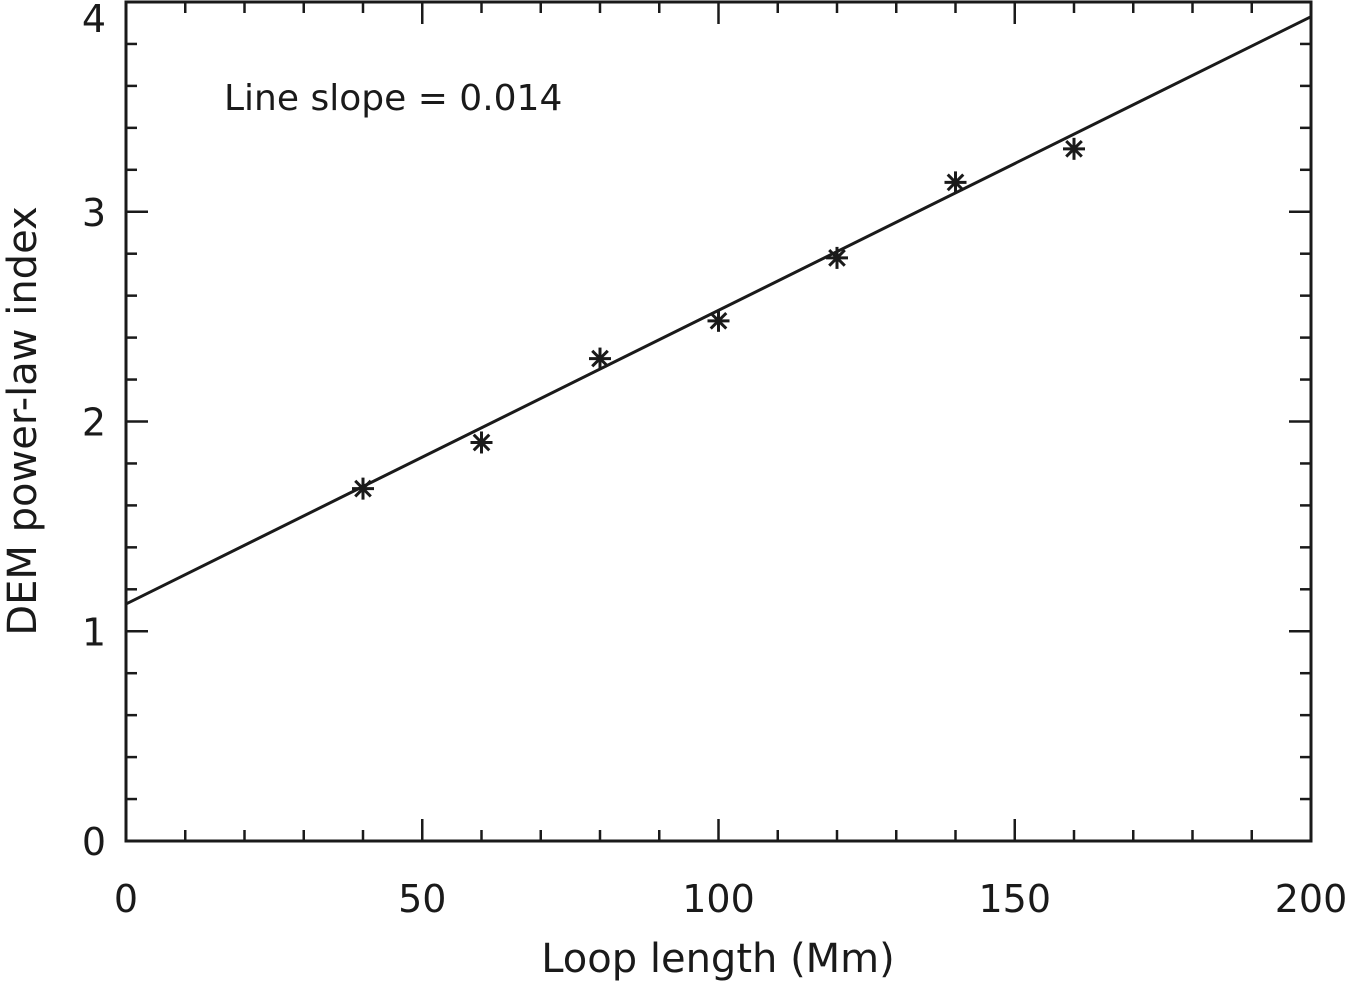  I want to click on y-tick-label: 4, so click(94, 20).